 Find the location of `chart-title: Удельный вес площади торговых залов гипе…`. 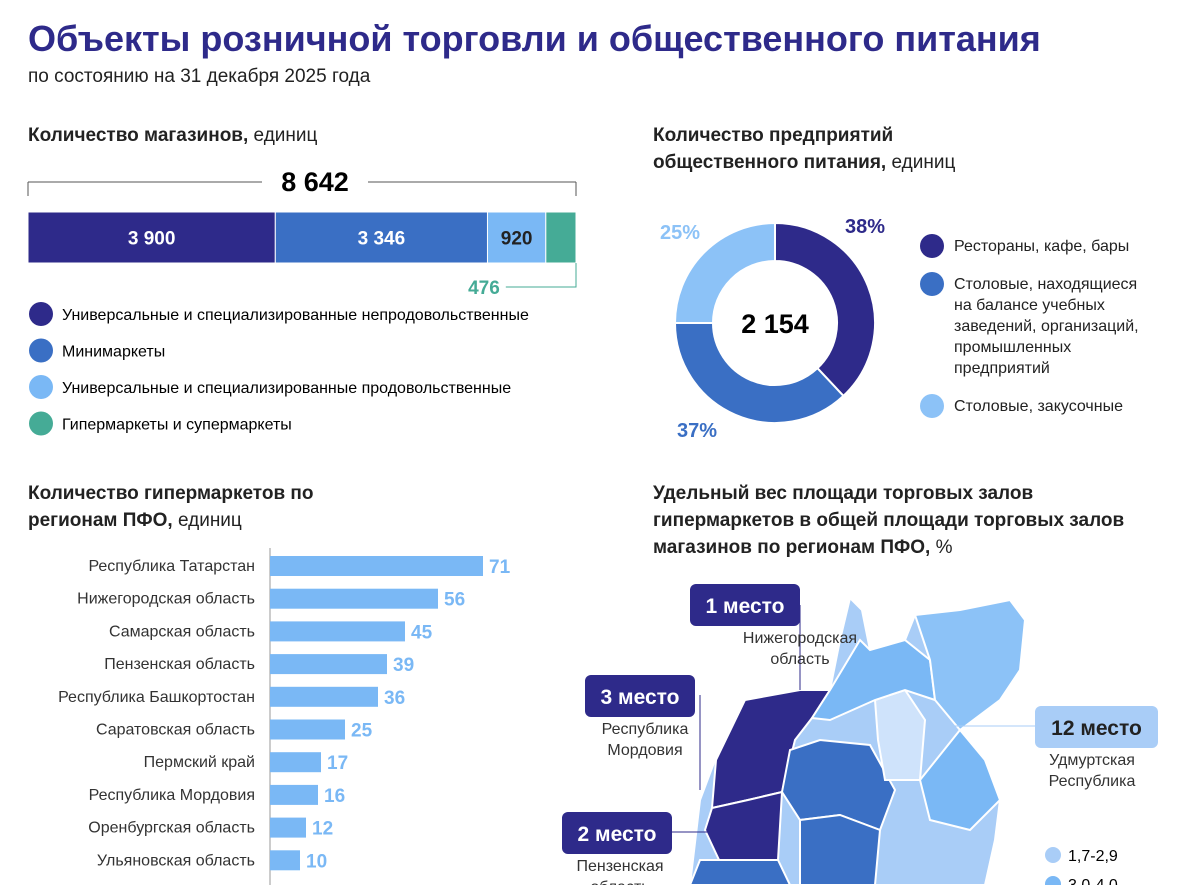

chart-title: Удельный вес площади торговых залов гипе… is located at coordinates (889, 520).